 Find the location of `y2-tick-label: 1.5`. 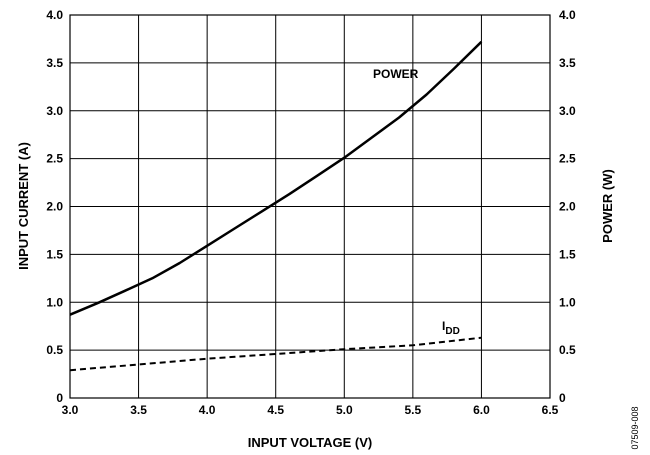

y2-tick-label: 1.5 is located at coordinates (567, 254).